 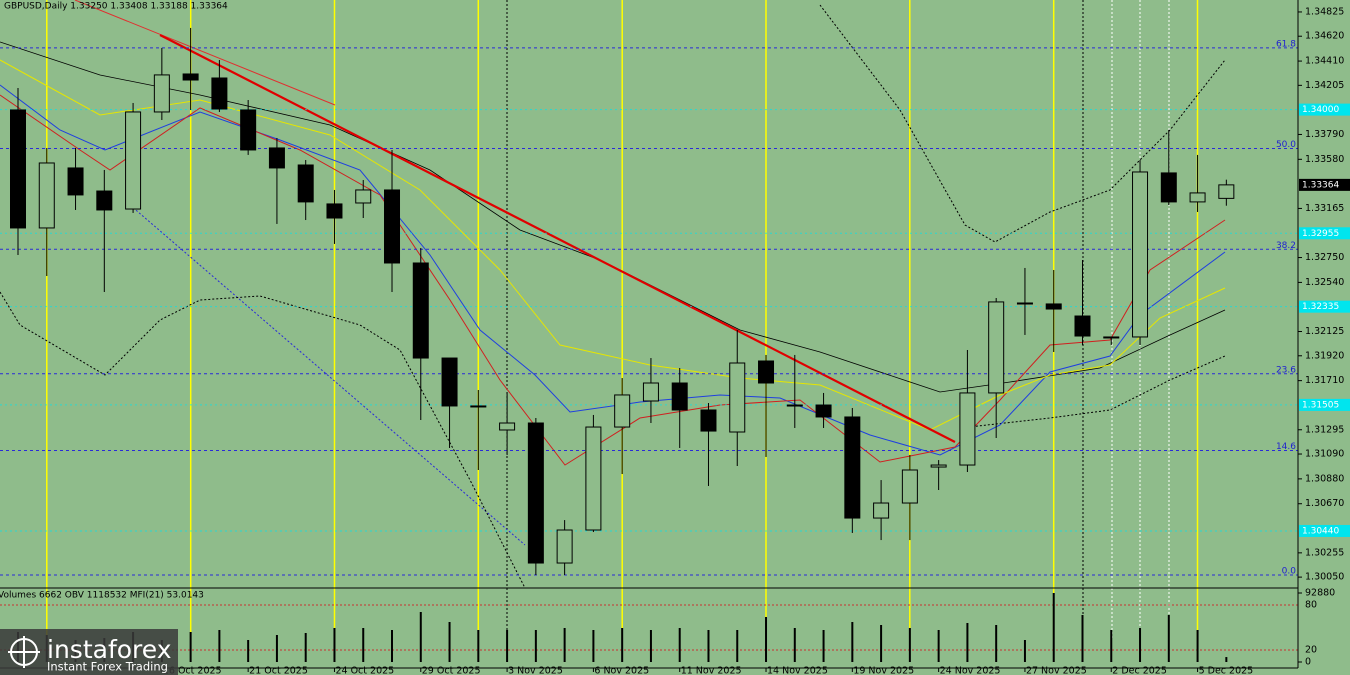 I want to click on level-label: 1.32335, so click(x=1320, y=307).